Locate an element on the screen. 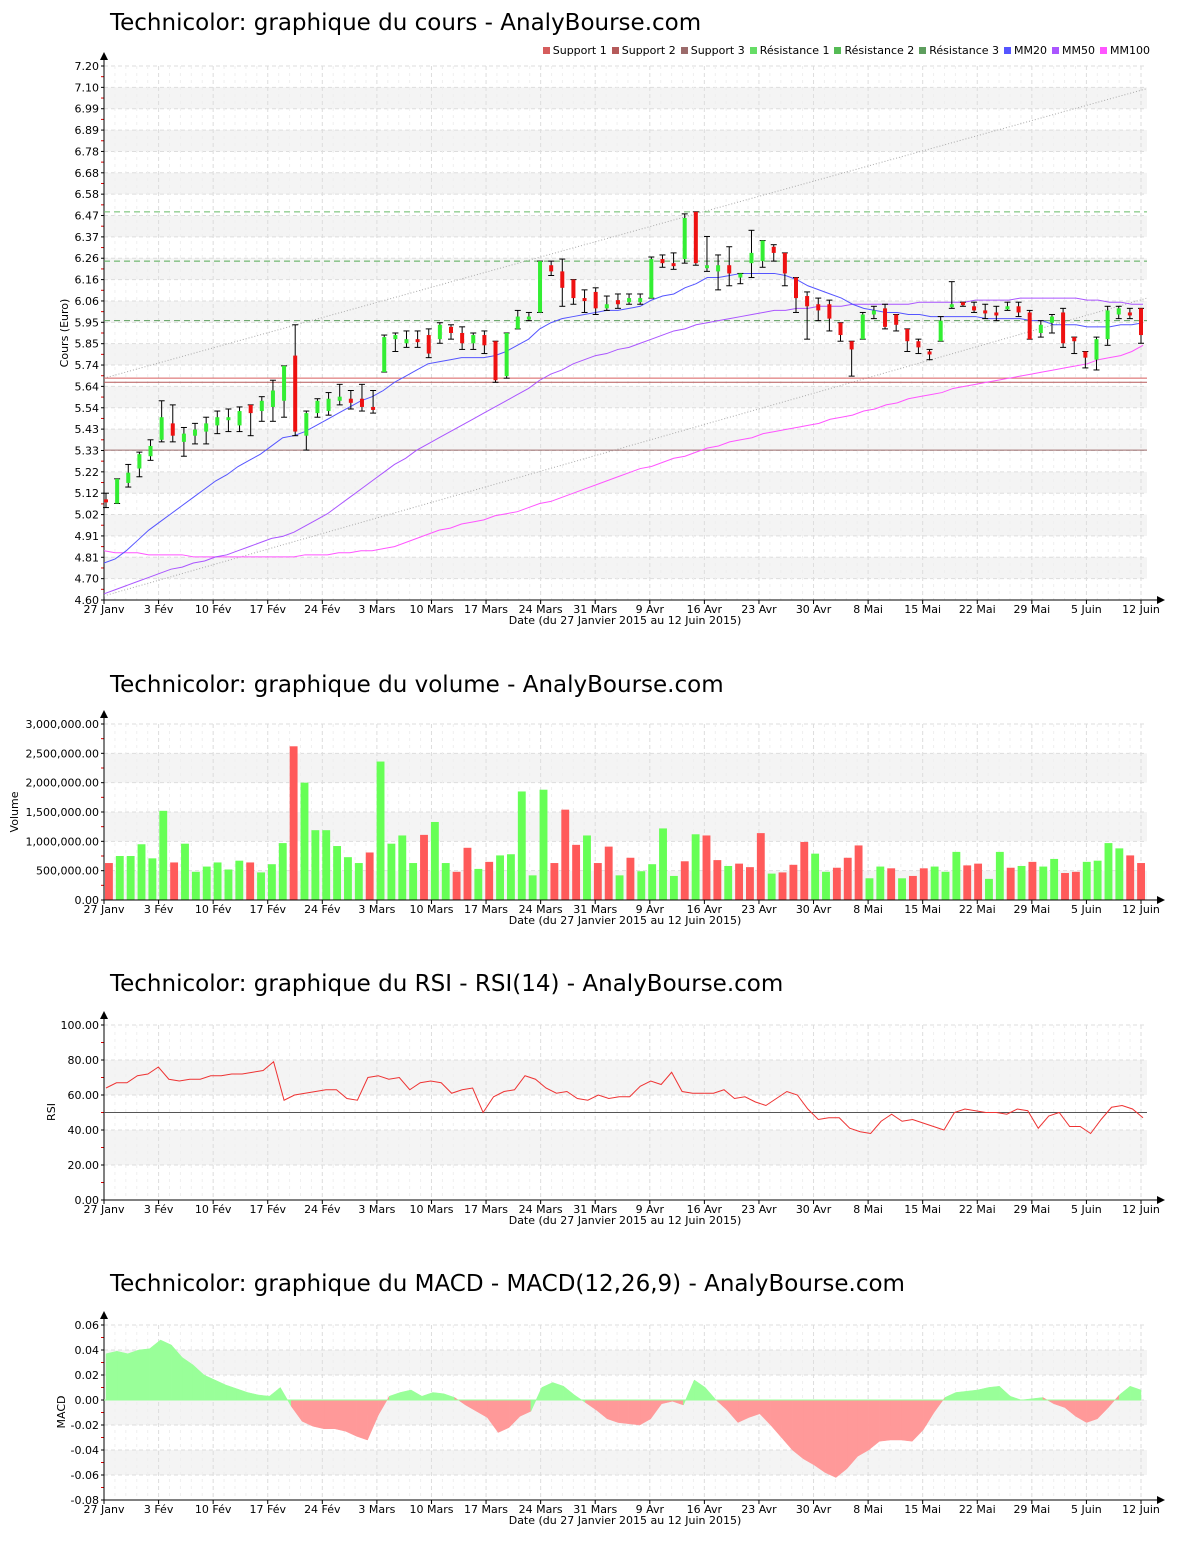 The width and height of the screenshot is (1200, 1550). legend-label: Support 3 is located at coordinates (717, 50).